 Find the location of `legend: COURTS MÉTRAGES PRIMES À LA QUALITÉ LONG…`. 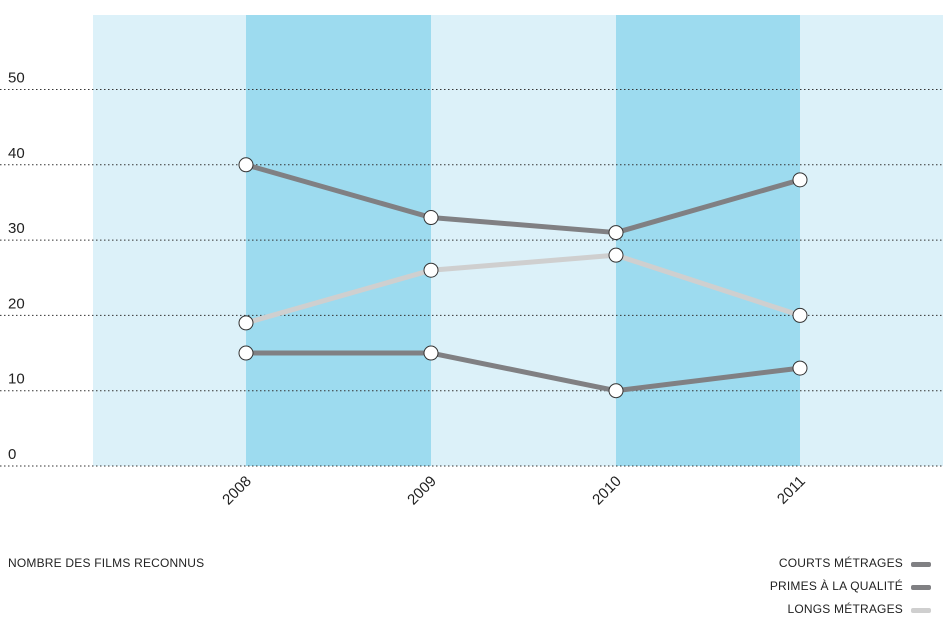

legend: COURTS MÉTRAGES PRIMES À LA QUALITÉ LONG… is located at coordinates (850, 590).